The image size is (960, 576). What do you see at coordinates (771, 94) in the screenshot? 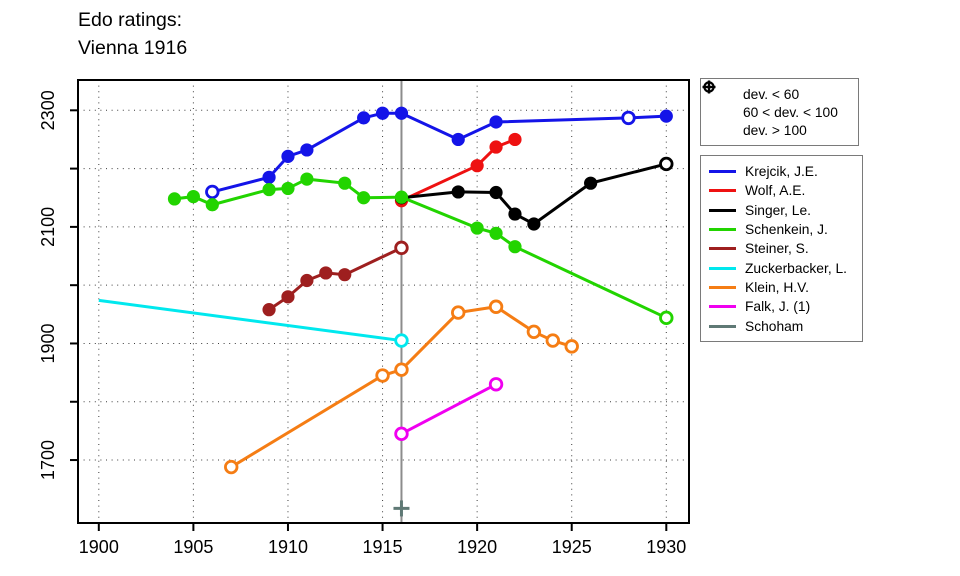
I see `deviation-legend-label: dev. < 60` at bounding box center [771, 94].